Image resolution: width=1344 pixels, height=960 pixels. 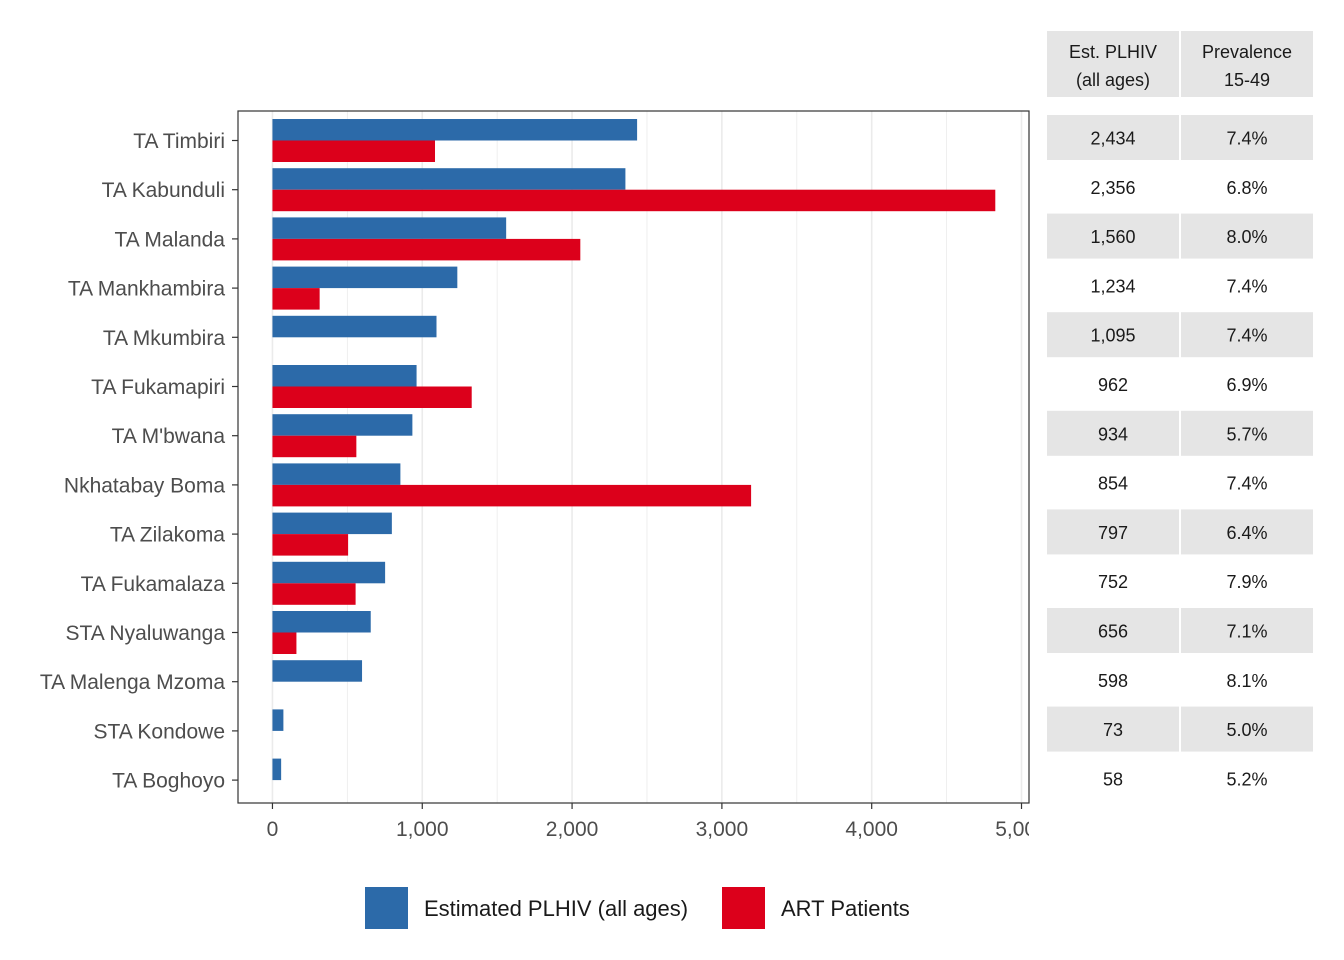 I want to click on table-prevalence-value: 6.4%, so click(x=1246, y=533).